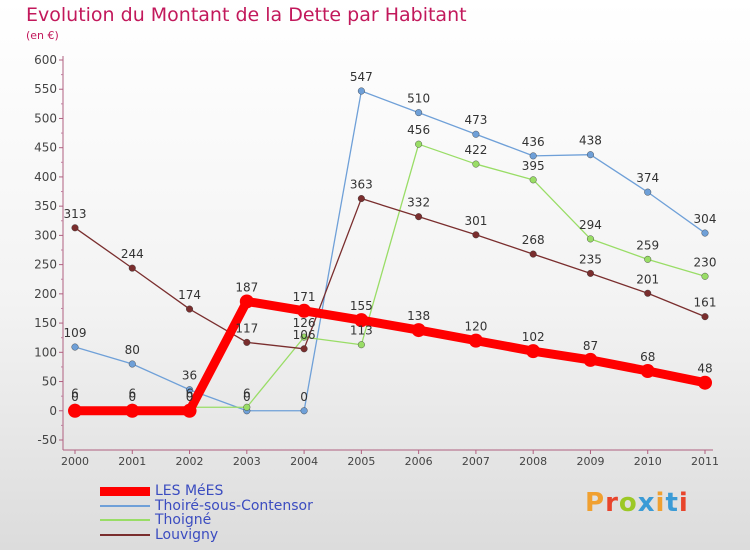 This screenshot has width=750, height=550. Describe the element at coordinates (628, 503) in the screenshot. I see `logo-letter: o` at that location.